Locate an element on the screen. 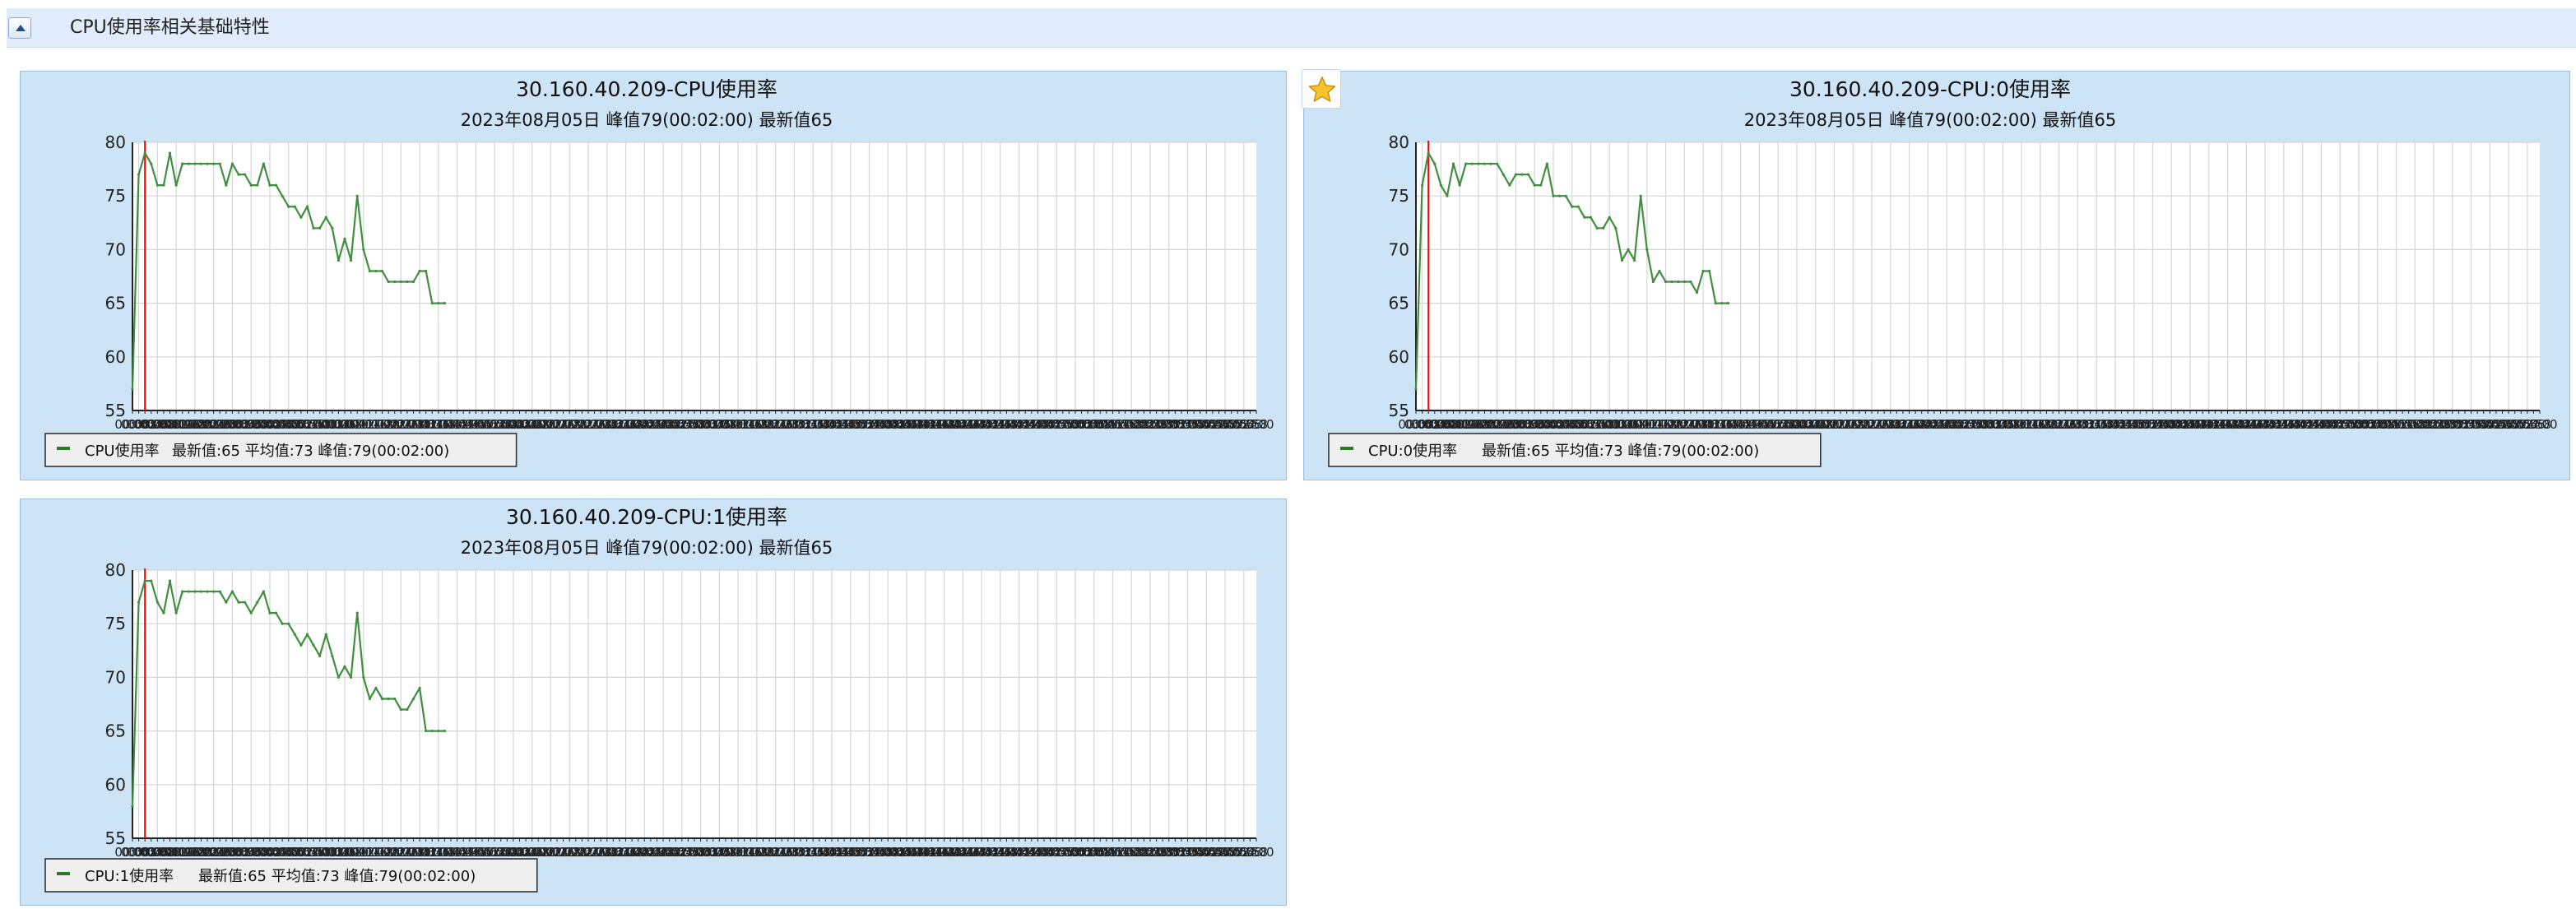 This screenshot has width=2576, height=909. x-tick-label: 00:28 is located at coordinates (220, 424).